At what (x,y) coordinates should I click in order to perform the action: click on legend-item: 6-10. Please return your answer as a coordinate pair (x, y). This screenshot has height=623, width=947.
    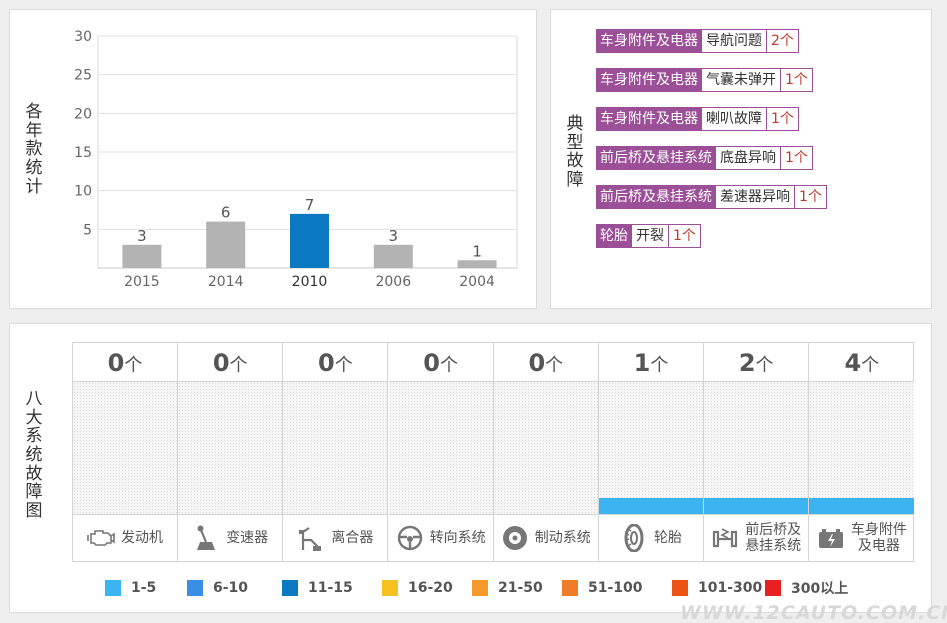
    Looking at the image, I should click on (234, 588).